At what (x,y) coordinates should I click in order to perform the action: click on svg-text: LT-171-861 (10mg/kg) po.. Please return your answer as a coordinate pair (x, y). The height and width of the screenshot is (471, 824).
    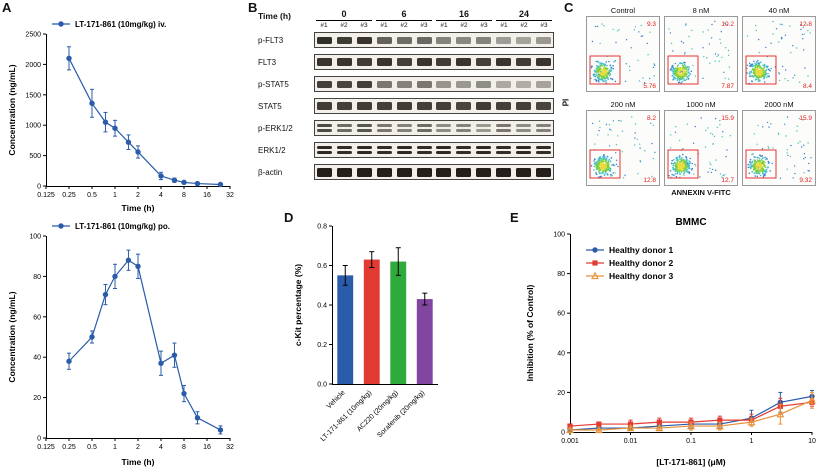
    Looking at the image, I should click on (122, 226).